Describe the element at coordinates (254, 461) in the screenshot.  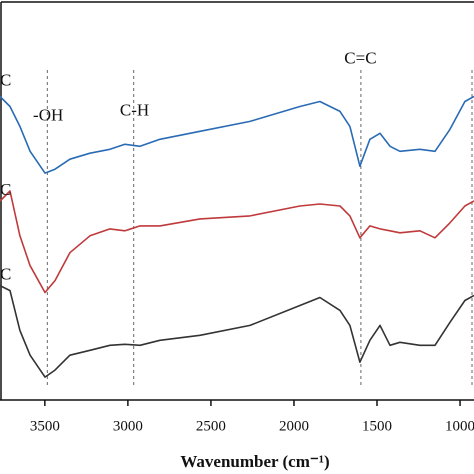
I see `x-axis-label: Wavenumber (cm⁻¹)` at that location.